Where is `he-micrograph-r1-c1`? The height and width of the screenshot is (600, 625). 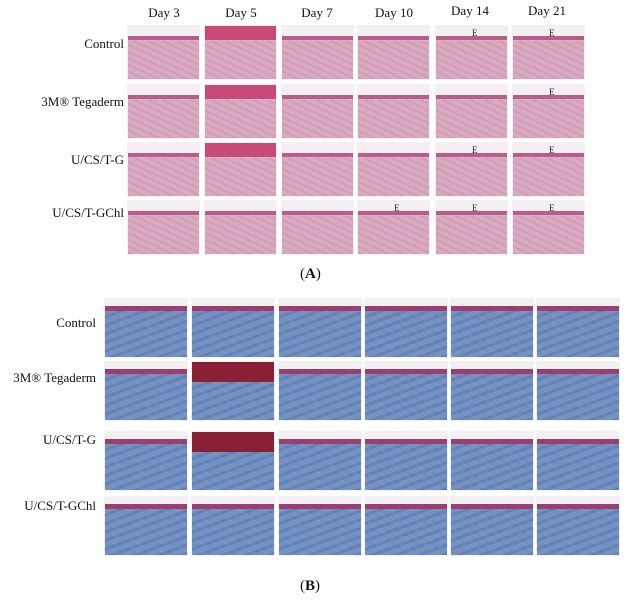
he-micrograph-r1-c1 is located at coordinates (163, 52).